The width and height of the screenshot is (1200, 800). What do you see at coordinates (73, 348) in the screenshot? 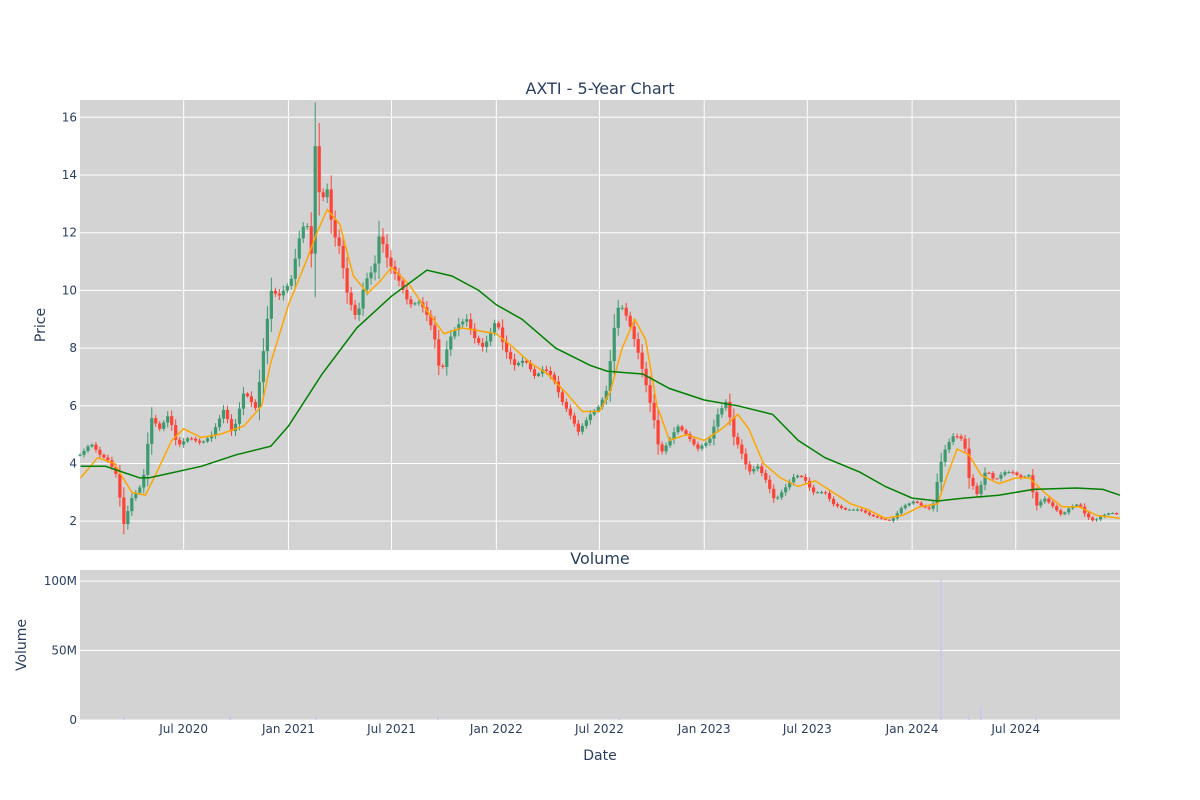
I see `price-y-tick-label: 8` at bounding box center [73, 348].